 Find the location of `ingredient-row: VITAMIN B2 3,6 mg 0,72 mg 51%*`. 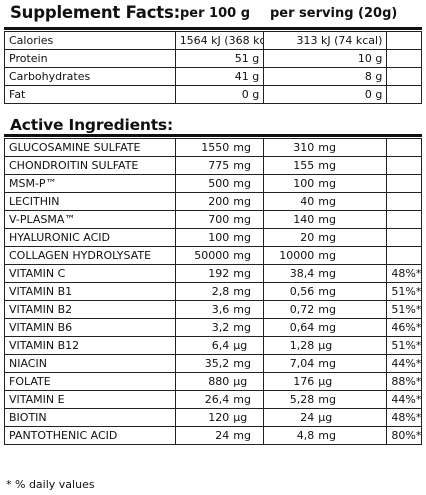

ingredient-row: VITAMIN B2 3,6 mg 0,72 mg 51%* is located at coordinates (213, 309).